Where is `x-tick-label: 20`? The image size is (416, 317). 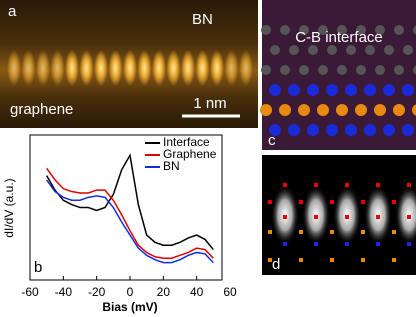 x-tick-label: 20 is located at coordinates (164, 292).